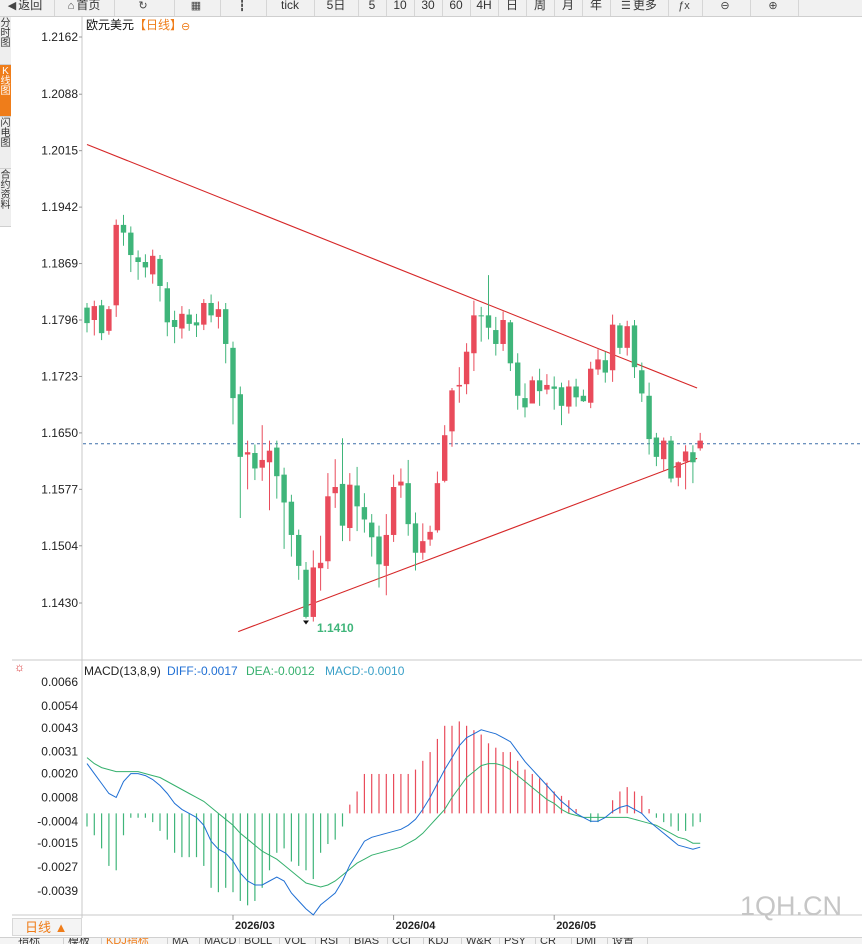 The height and width of the screenshot is (944, 862). What do you see at coordinates (39, 941) in the screenshot?
I see `indicator-tab-0: 指标` at bounding box center [39, 941].